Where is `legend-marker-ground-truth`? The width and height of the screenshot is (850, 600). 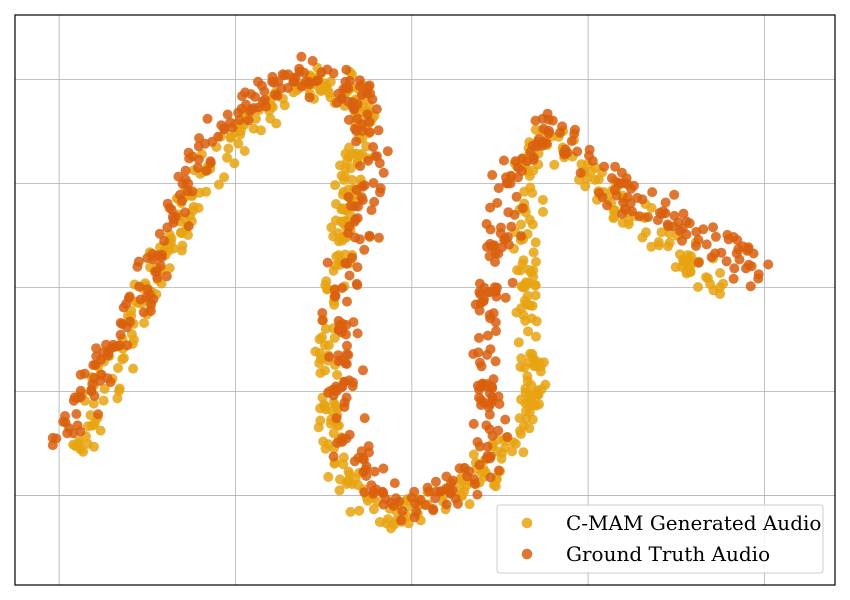 legend-marker-ground-truth is located at coordinates (527, 554).